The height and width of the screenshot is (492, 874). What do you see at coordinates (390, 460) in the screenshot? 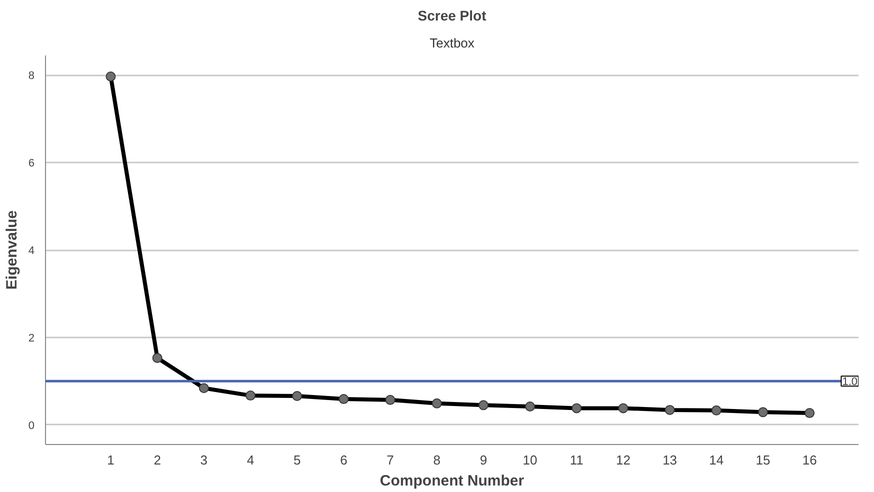
I see `x-tick-label: 7` at bounding box center [390, 460].